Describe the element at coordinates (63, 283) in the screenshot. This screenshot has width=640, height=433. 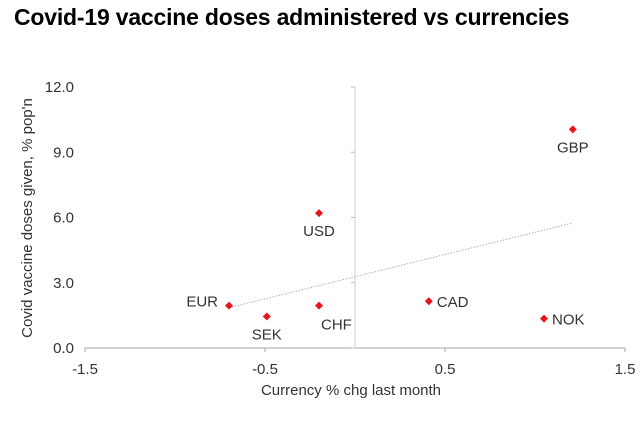
I see `y-tick-label: 3.0` at that location.